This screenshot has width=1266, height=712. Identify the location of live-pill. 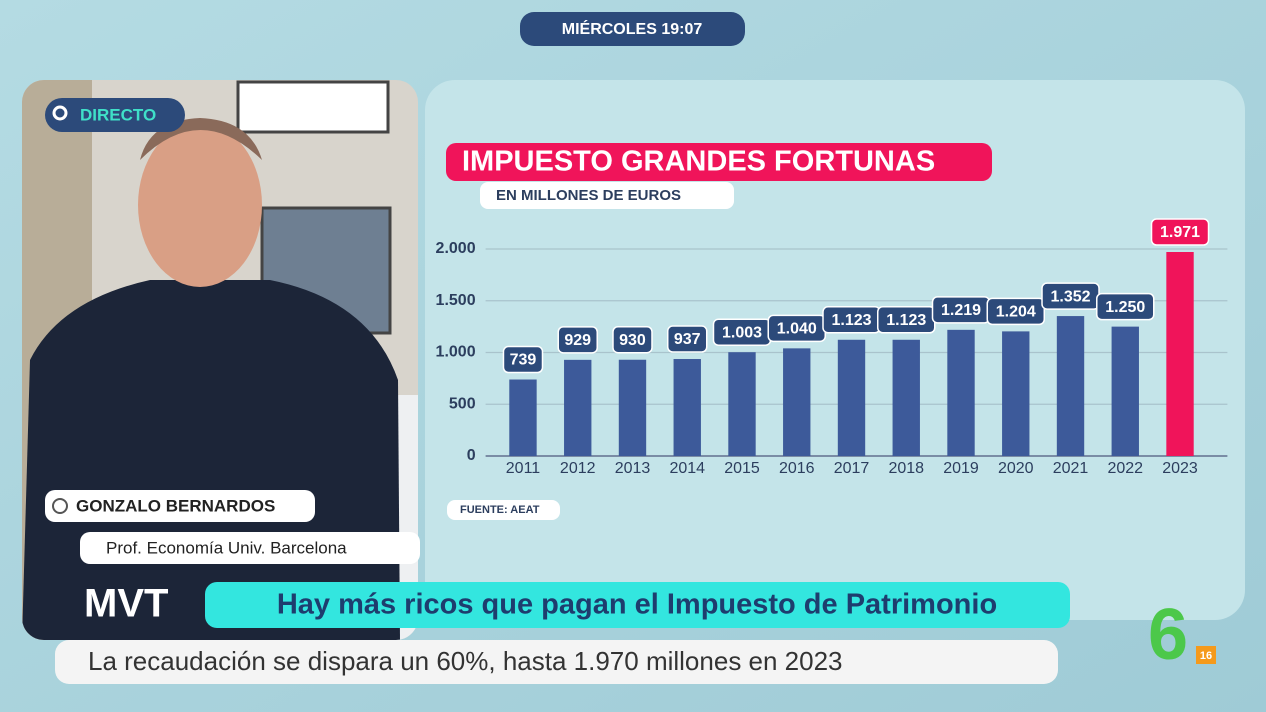
(115, 115).